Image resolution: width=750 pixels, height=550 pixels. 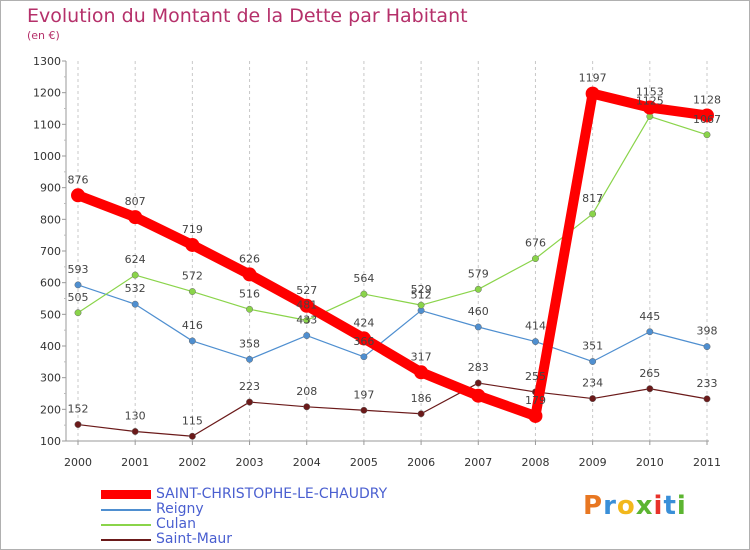 I want to click on data-label: 1125, so click(x=650, y=100).